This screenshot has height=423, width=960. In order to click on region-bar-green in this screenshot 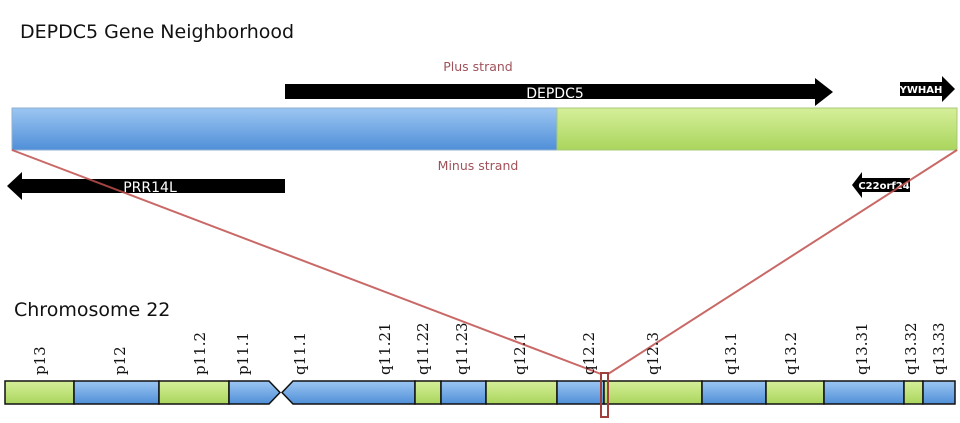, I will do `click(757, 129)`.